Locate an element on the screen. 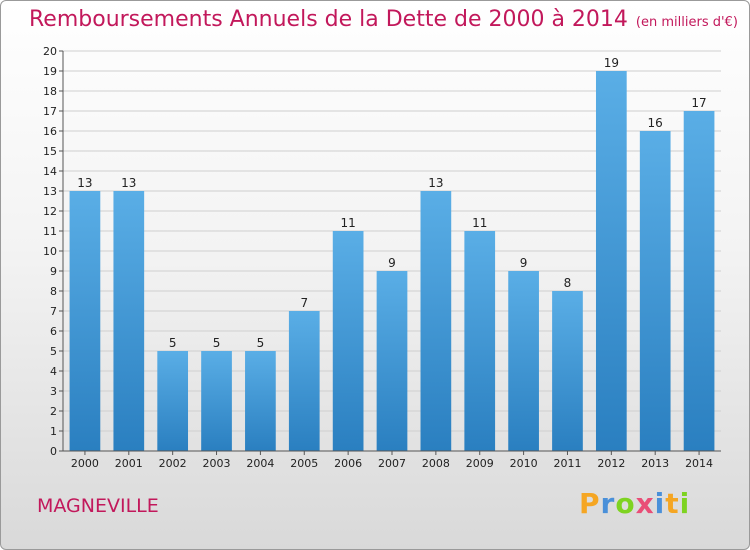 Image resolution: width=750 pixels, height=550 pixels. y-tick-label: 20 is located at coordinates (50, 51).